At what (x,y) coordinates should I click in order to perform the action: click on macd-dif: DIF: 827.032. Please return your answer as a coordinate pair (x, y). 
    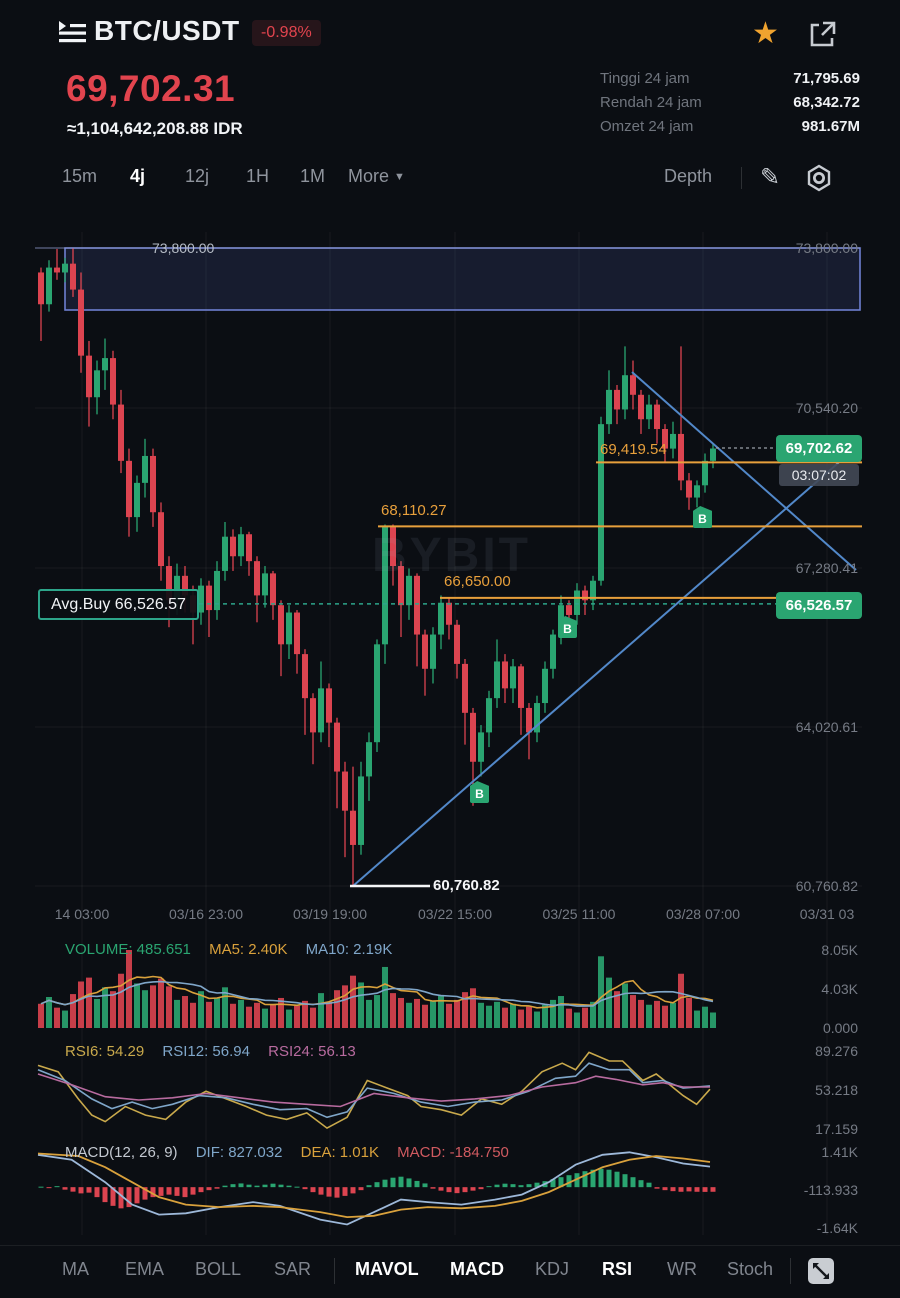
    Looking at the image, I should click on (239, 1152).